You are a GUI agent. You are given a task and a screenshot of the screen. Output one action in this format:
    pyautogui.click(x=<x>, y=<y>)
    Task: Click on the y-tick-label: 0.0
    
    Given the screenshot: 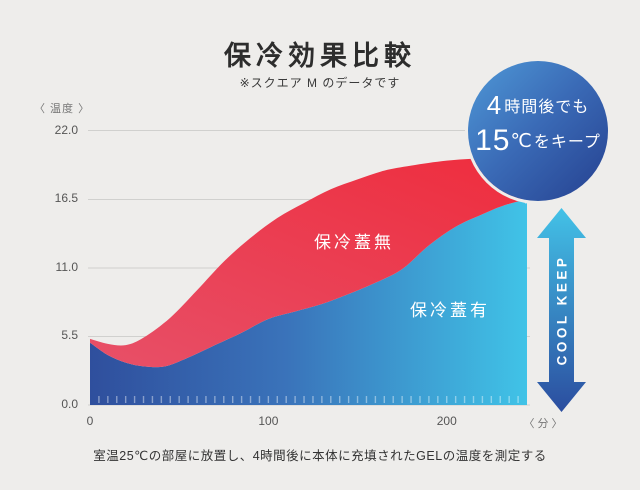 What is the action you would take?
    pyautogui.click(x=69, y=404)
    